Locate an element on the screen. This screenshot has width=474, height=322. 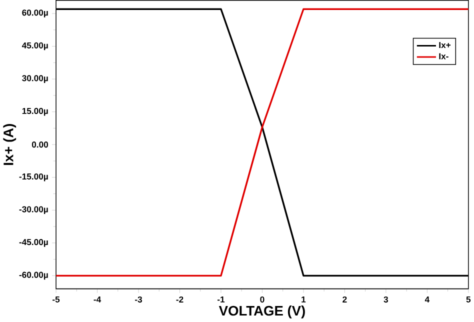
y-tick-label: -15.00µ is located at coordinates (33, 178).